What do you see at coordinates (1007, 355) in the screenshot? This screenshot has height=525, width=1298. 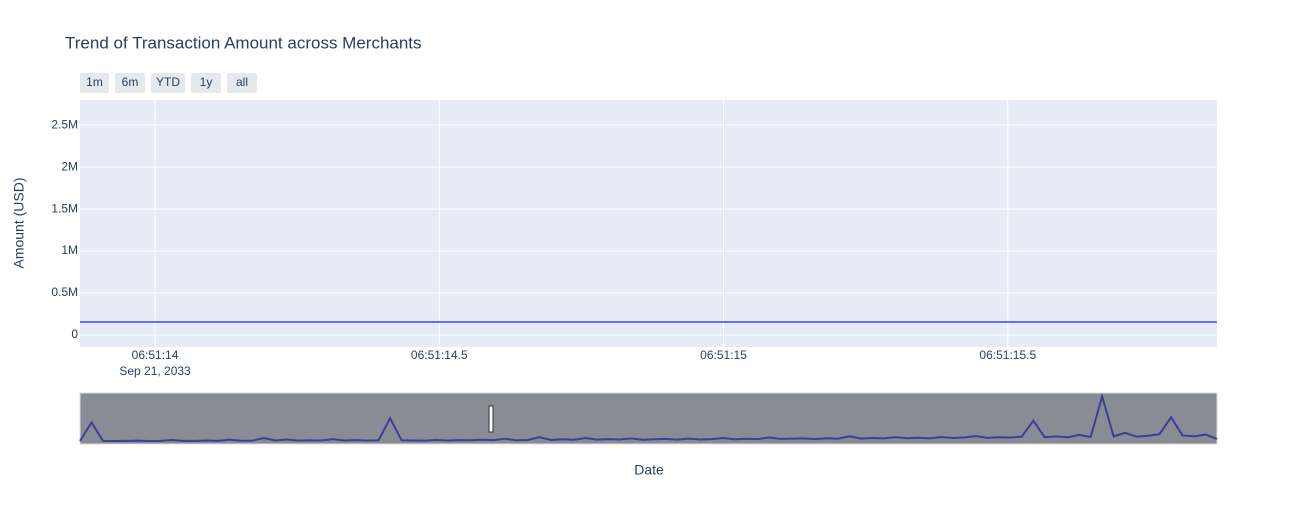 I see `x-tick-label: 06:51:15.5` at bounding box center [1007, 355].